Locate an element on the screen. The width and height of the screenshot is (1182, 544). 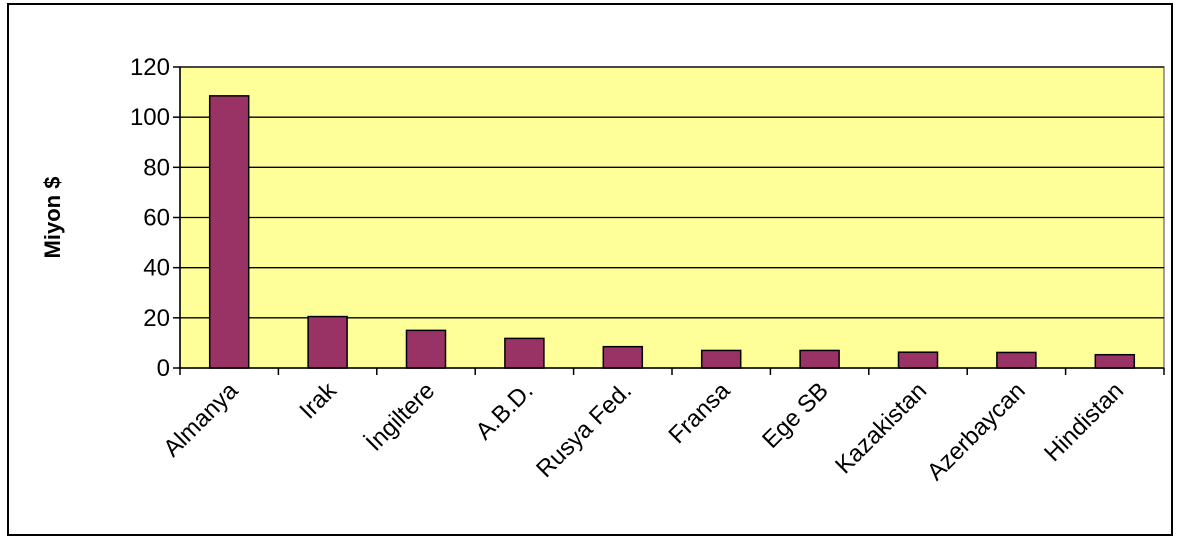
x-tick-label: Kazakistan is located at coordinates (881, 428).